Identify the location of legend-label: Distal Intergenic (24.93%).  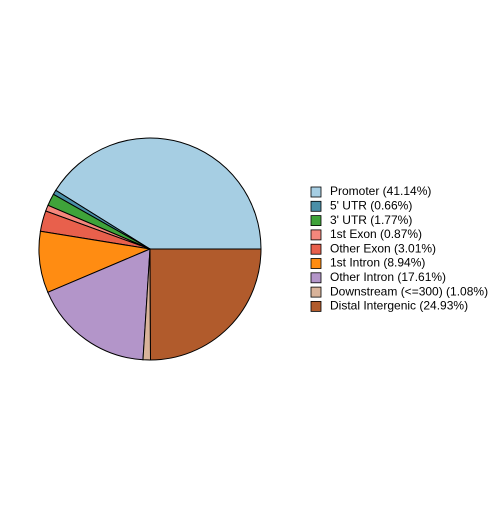
(399, 306).